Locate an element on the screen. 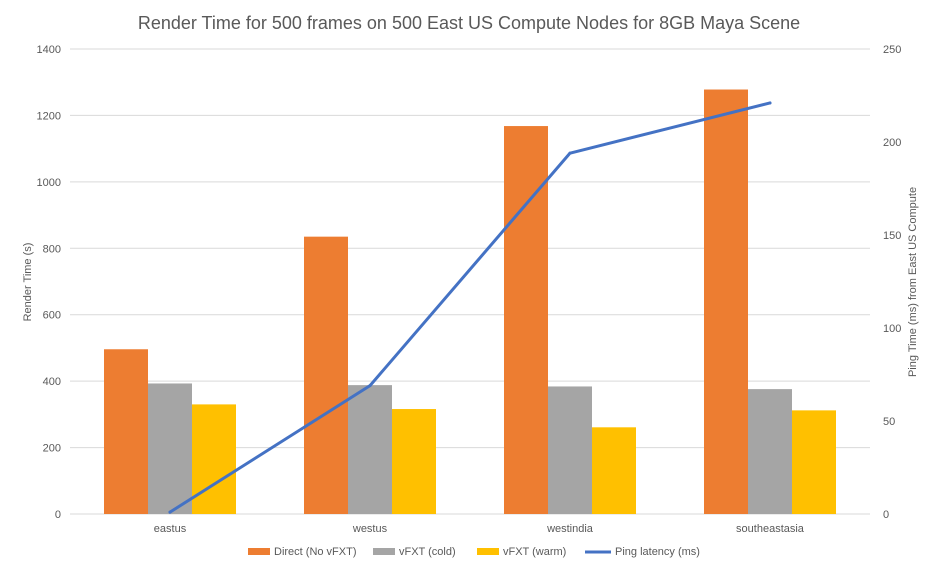 The image size is (939, 581). legend-label: vFXT (warm) is located at coordinates (534, 552).